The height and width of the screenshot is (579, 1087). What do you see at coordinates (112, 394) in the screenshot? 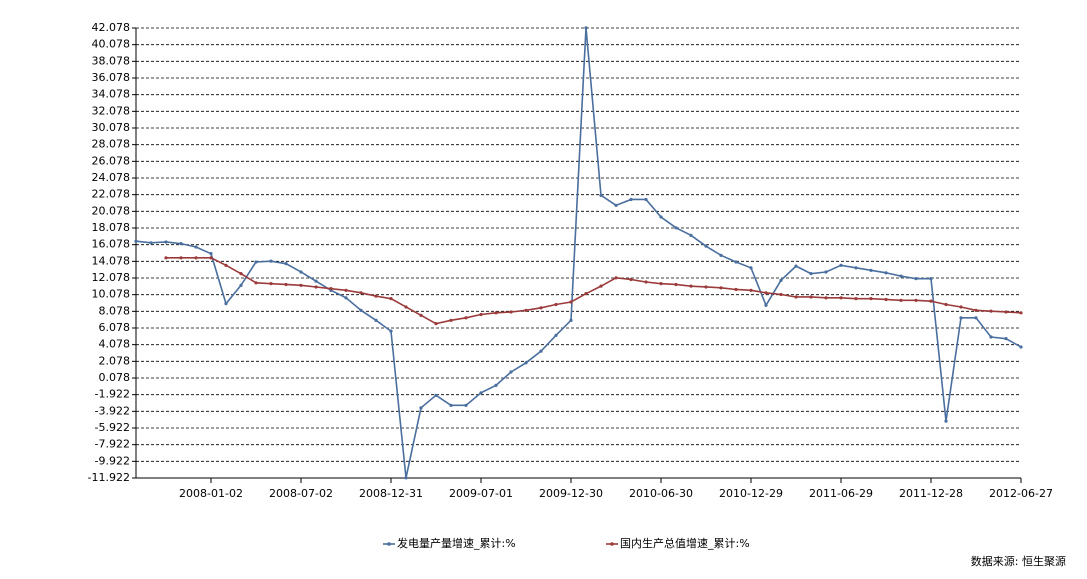
I see `y-tick-label: -1.922` at bounding box center [112, 394].